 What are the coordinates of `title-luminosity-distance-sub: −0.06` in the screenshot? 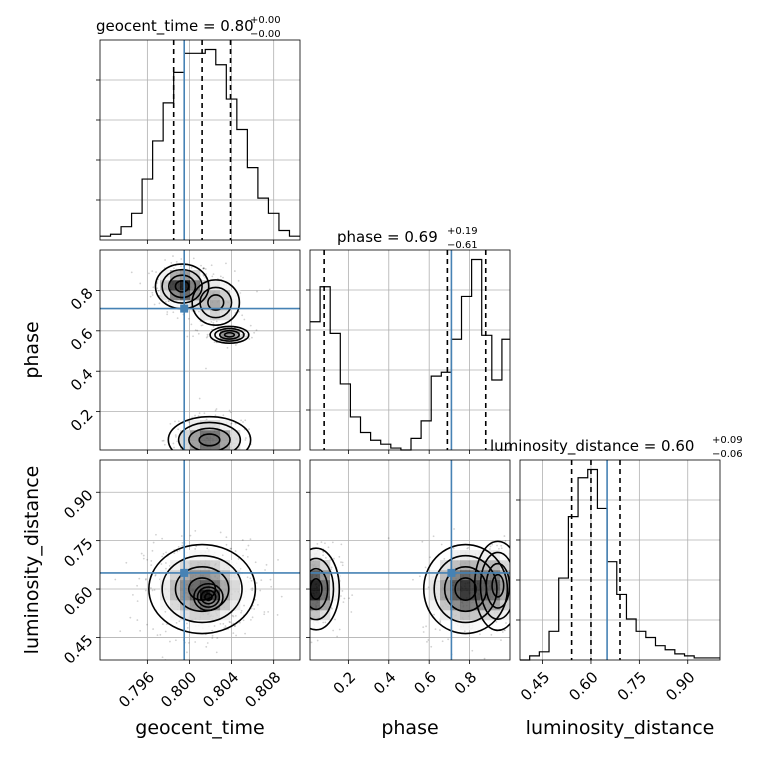 It's located at (727, 454).